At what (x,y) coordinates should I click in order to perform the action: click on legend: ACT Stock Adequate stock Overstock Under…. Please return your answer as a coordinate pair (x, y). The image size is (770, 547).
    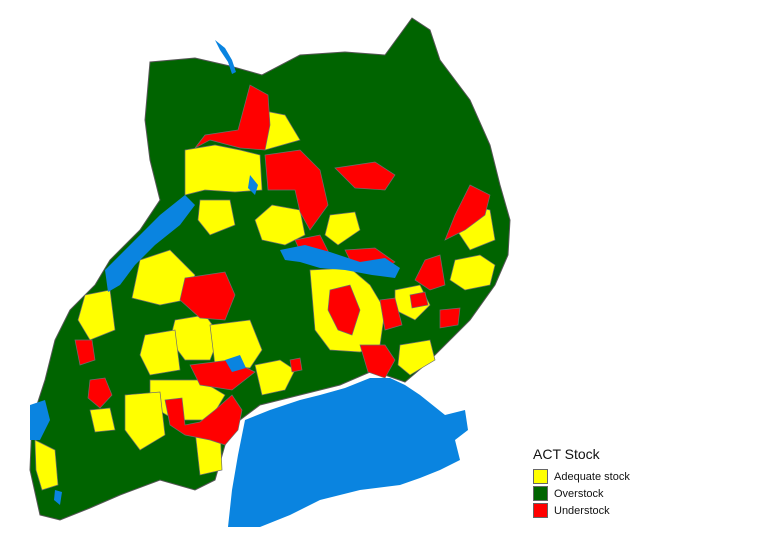
    Looking at the image, I should click on (581, 482).